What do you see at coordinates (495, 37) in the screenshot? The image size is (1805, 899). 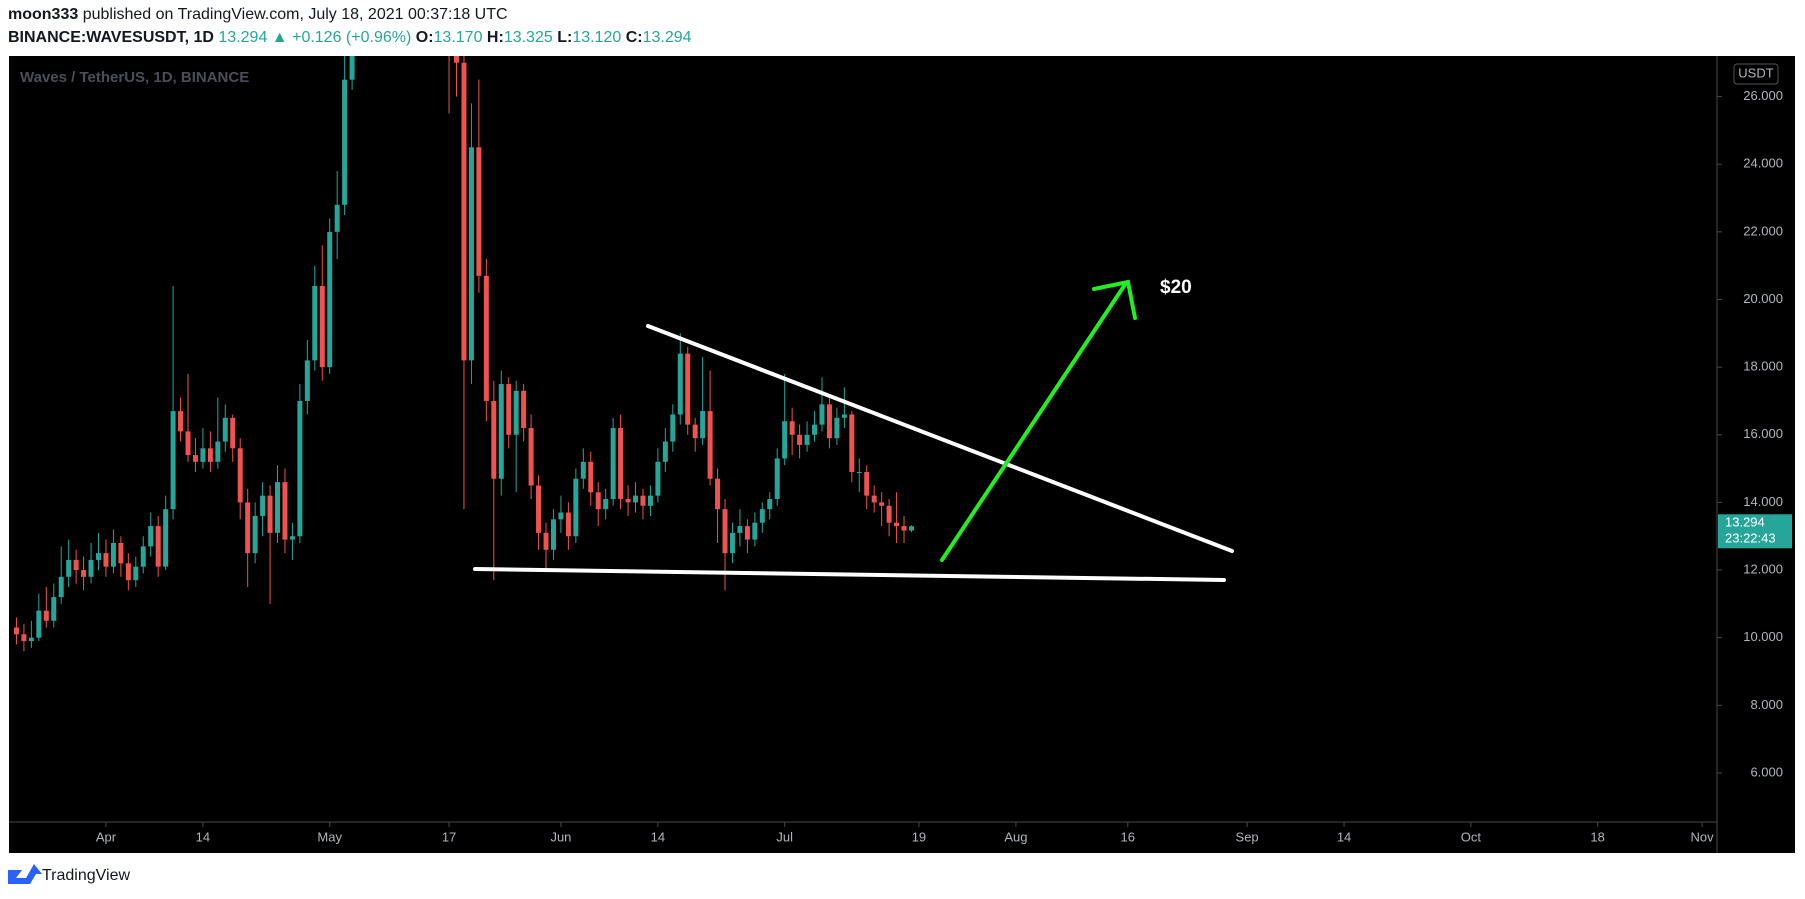 I see `ohlc-key: H:` at bounding box center [495, 37].